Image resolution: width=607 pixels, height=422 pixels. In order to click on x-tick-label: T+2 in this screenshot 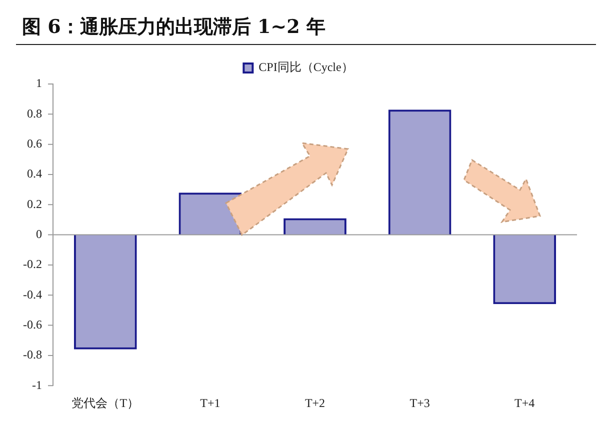, I will do `click(315, 403)`.